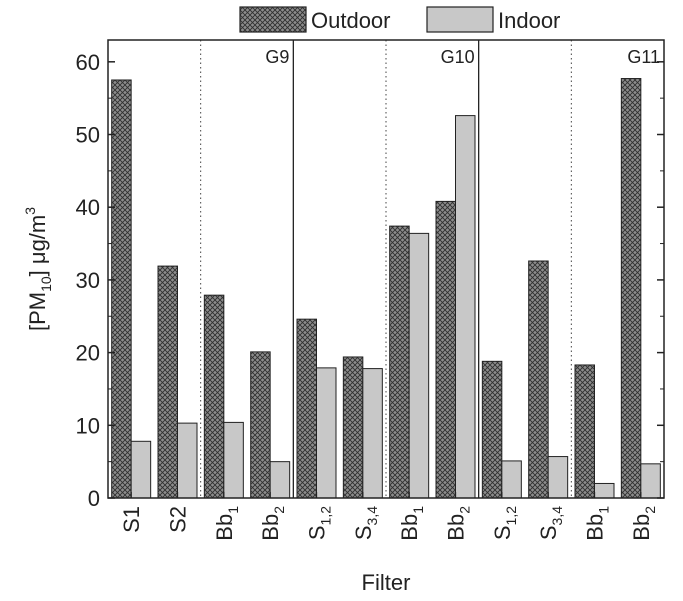  I want to click on legend-swatch-indoor, so click(460, 19).